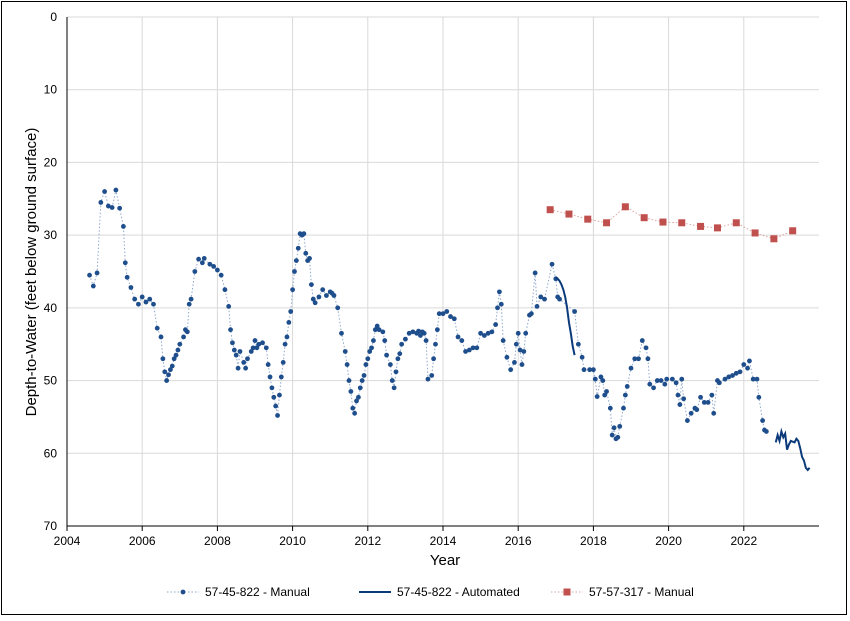 The image size is (850, 621). What do you see at coordinates (443, 541) in the screenshot?
I see `x-tick-label: 2014` at bounding box center [443, 541].